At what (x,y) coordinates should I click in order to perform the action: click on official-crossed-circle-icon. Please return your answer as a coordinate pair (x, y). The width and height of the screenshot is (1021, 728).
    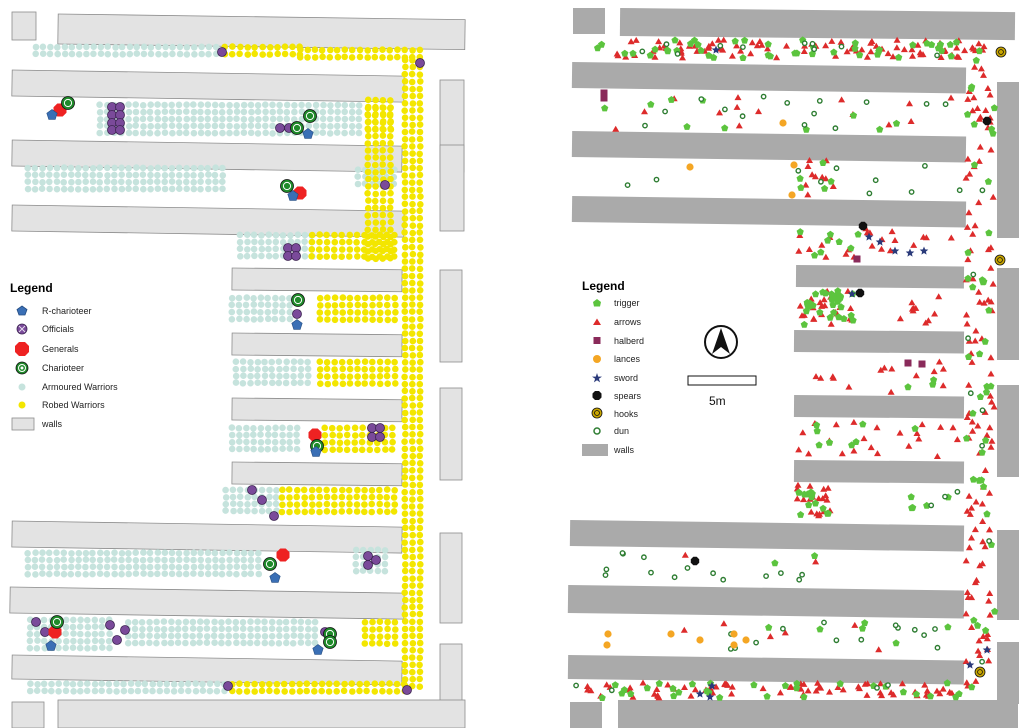
    Looking at the image, I should click on (368, 556).